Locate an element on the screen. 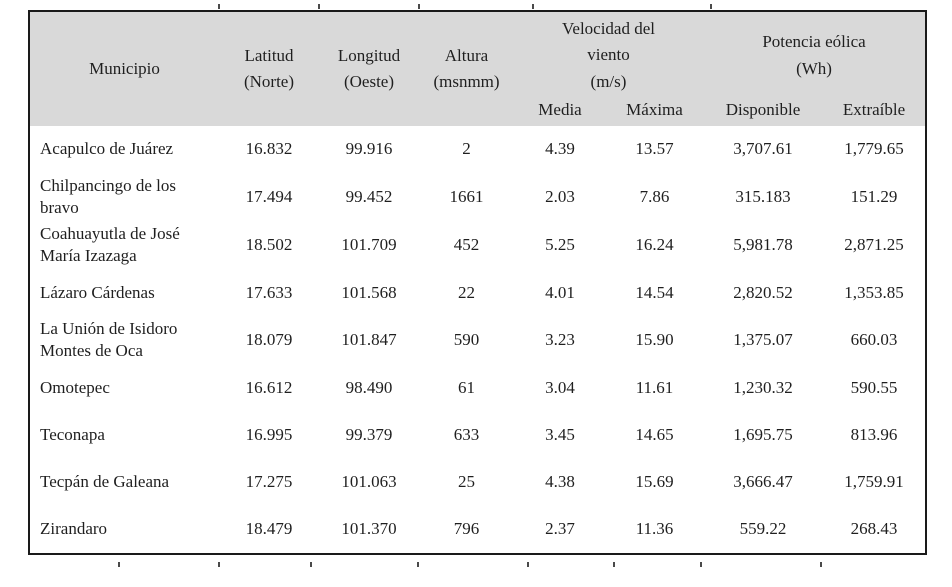 The width and height of the screenshot is (952, 587). cell-velocidad-maxima: 13.57 is located at coordinates (654, 149).